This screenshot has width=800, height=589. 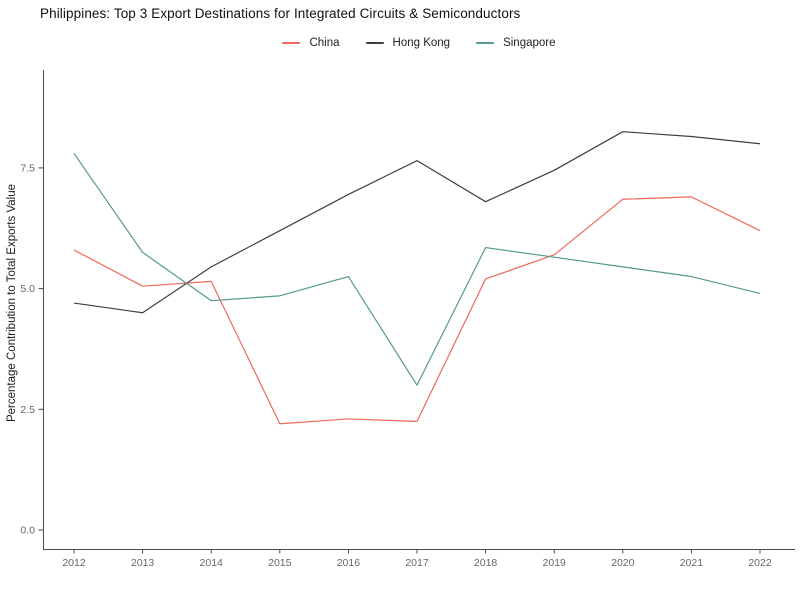 I want to click on x-tick-label: 2021, so click(x=692, y=563).